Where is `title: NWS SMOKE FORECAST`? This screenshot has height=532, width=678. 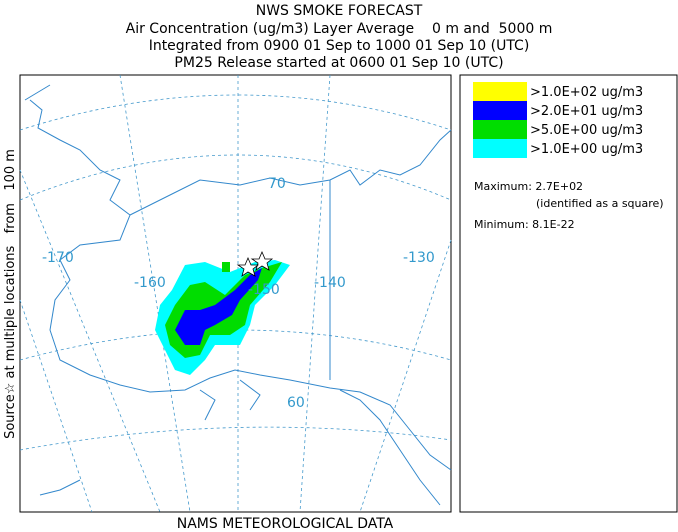
title: NWS SMOKE FORECAST is located at coordinates (339, 11).